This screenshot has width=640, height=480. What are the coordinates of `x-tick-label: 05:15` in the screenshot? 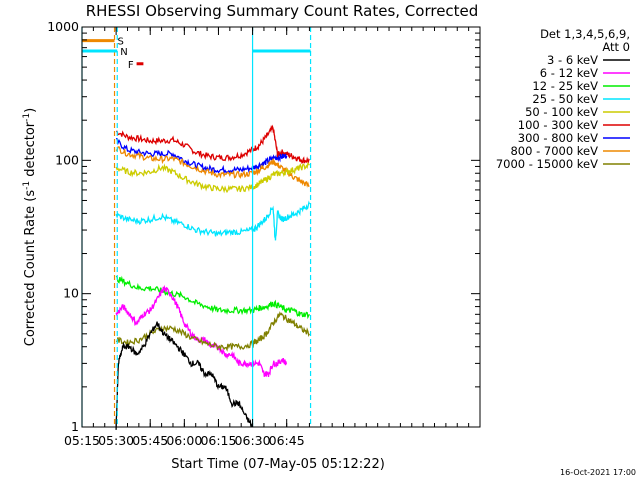 It's located at (82, 440).